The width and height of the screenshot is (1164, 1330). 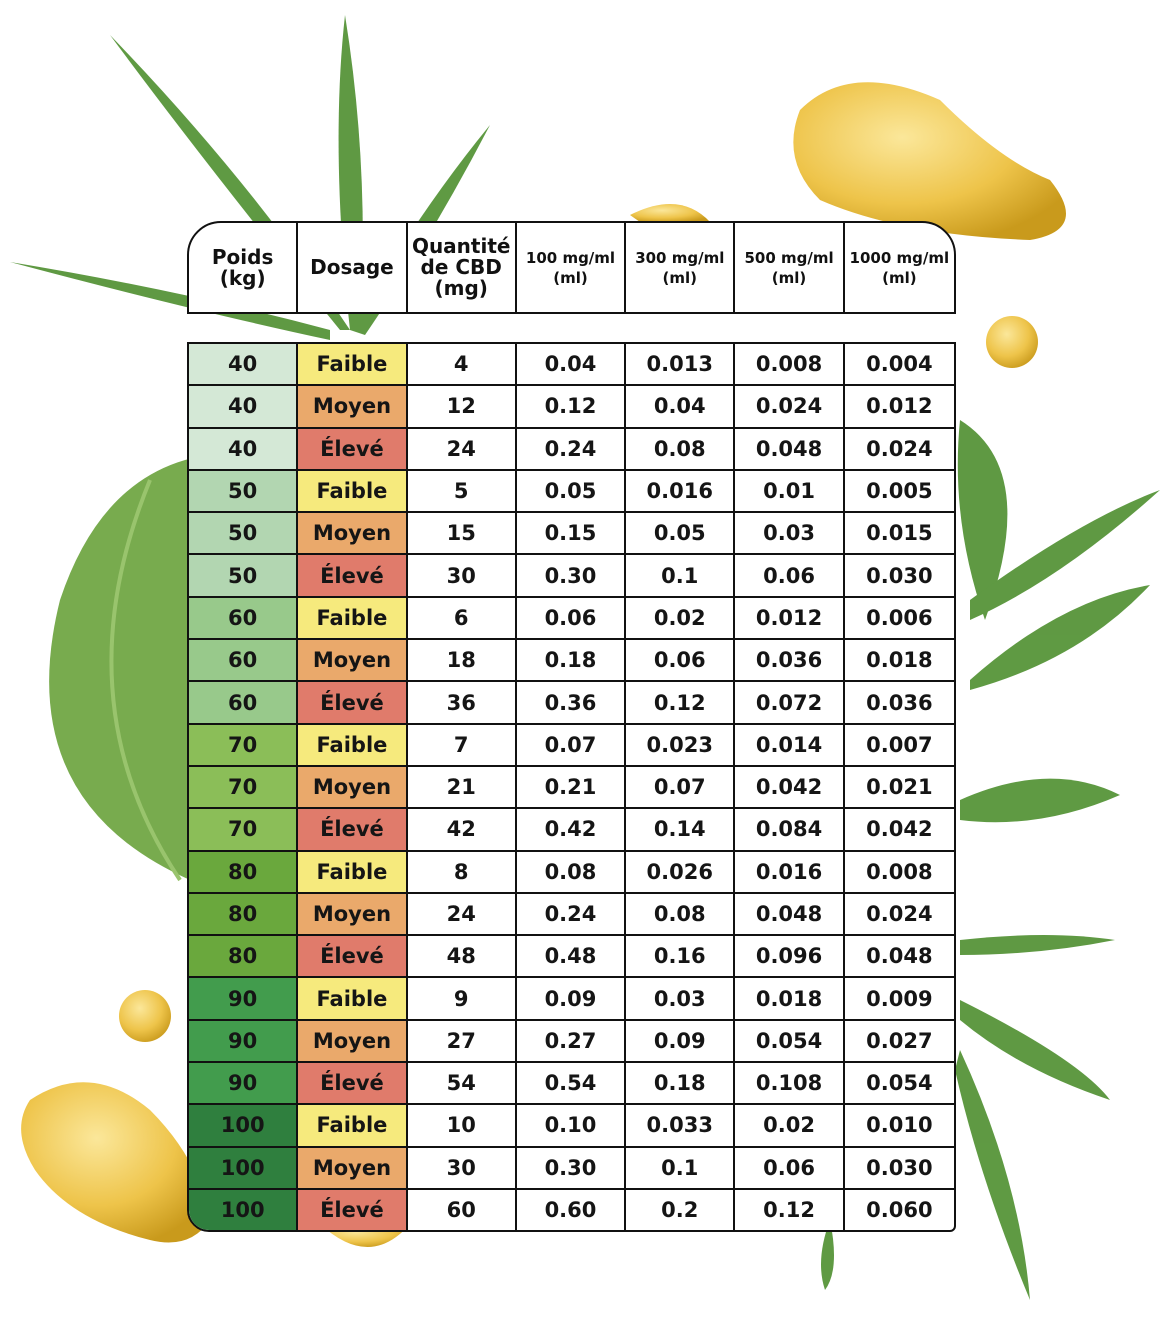 I want to click on value-cell: 24, so click(x=462, y=915).